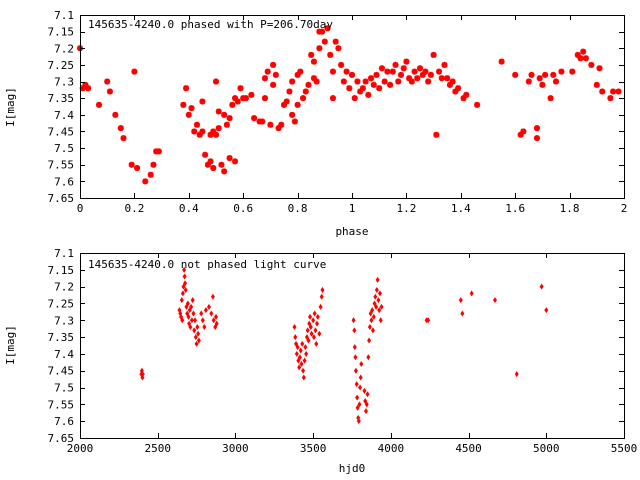 This screenshot has width=640, height=480. What do you see at coordinates (61, 270) in the screenshot?
I see `bottom-y-tick-label: 7.15` at bounding box center [61, 270].